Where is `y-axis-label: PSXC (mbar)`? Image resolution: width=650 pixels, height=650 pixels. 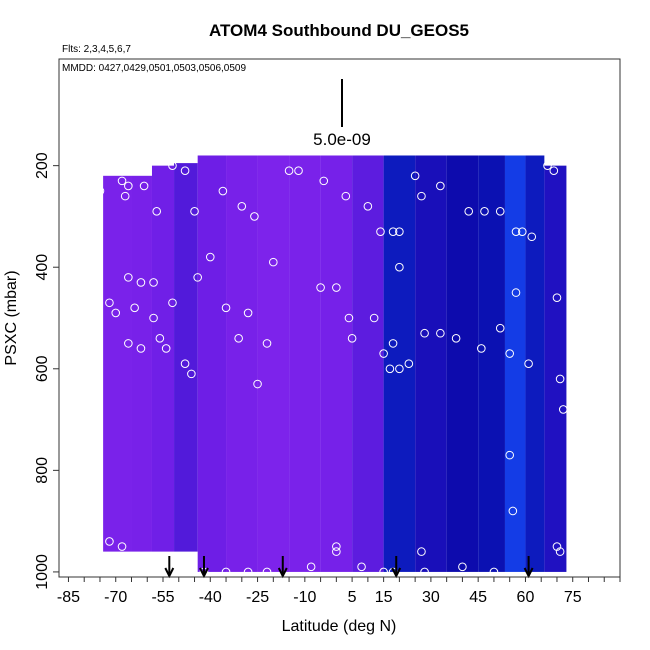 y-axis-label: PSXC (mbar) is located at coordinates (11, 317).